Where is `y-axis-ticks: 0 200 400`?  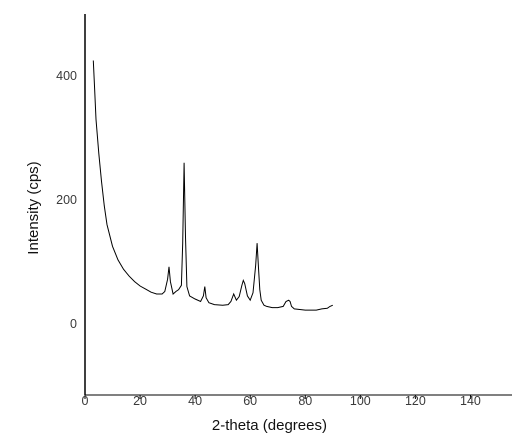
y-axis-ticks: 0 200 400 is located at coordinates (66, 200).